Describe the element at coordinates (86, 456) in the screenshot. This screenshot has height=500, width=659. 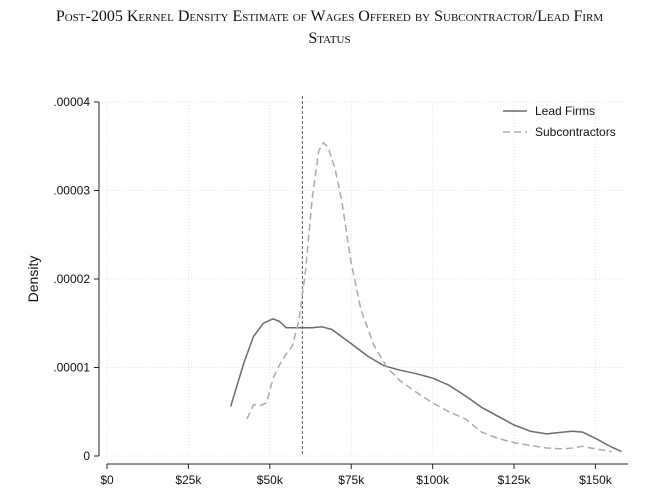
I see `y-tick-label: 0` at that location.